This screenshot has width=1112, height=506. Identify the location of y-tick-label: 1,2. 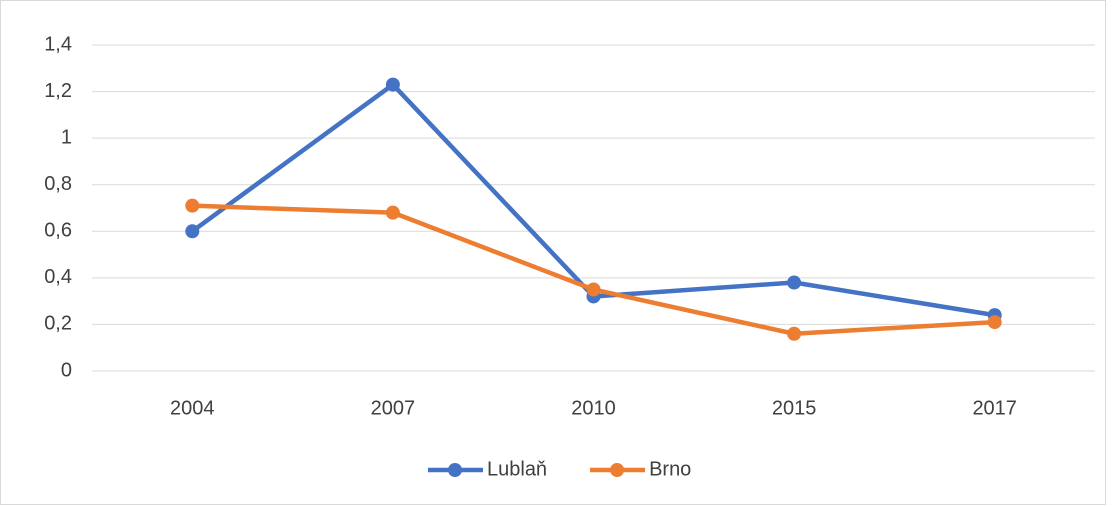
(58, 91).